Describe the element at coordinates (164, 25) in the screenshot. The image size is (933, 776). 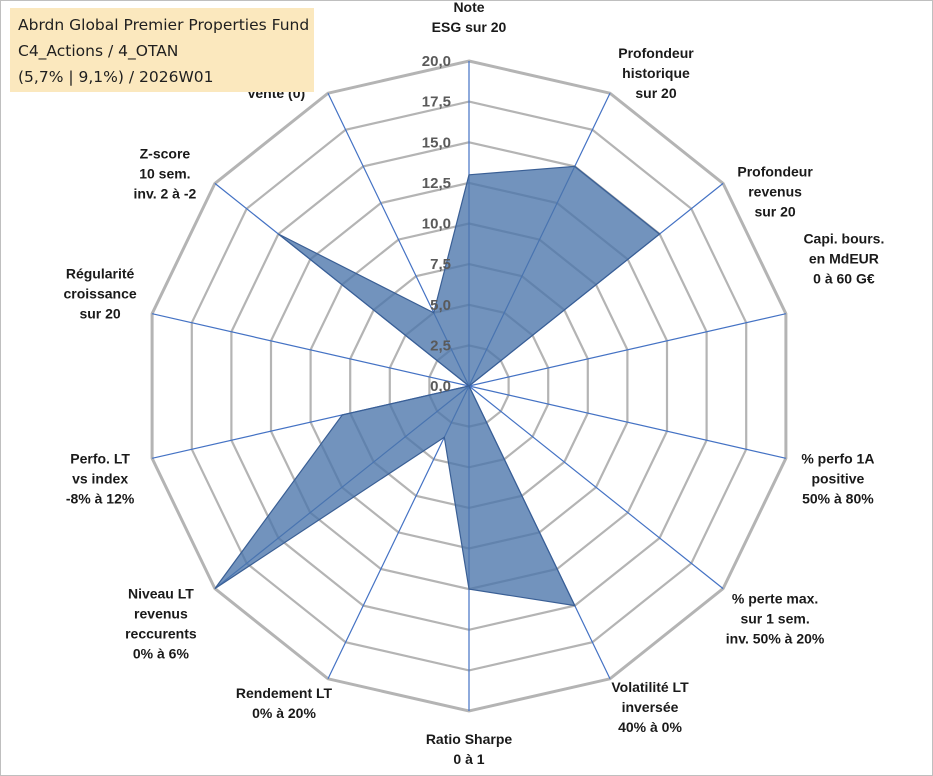
I see `fund-name: Abrdn Global Premier Properties Fund` at that location.